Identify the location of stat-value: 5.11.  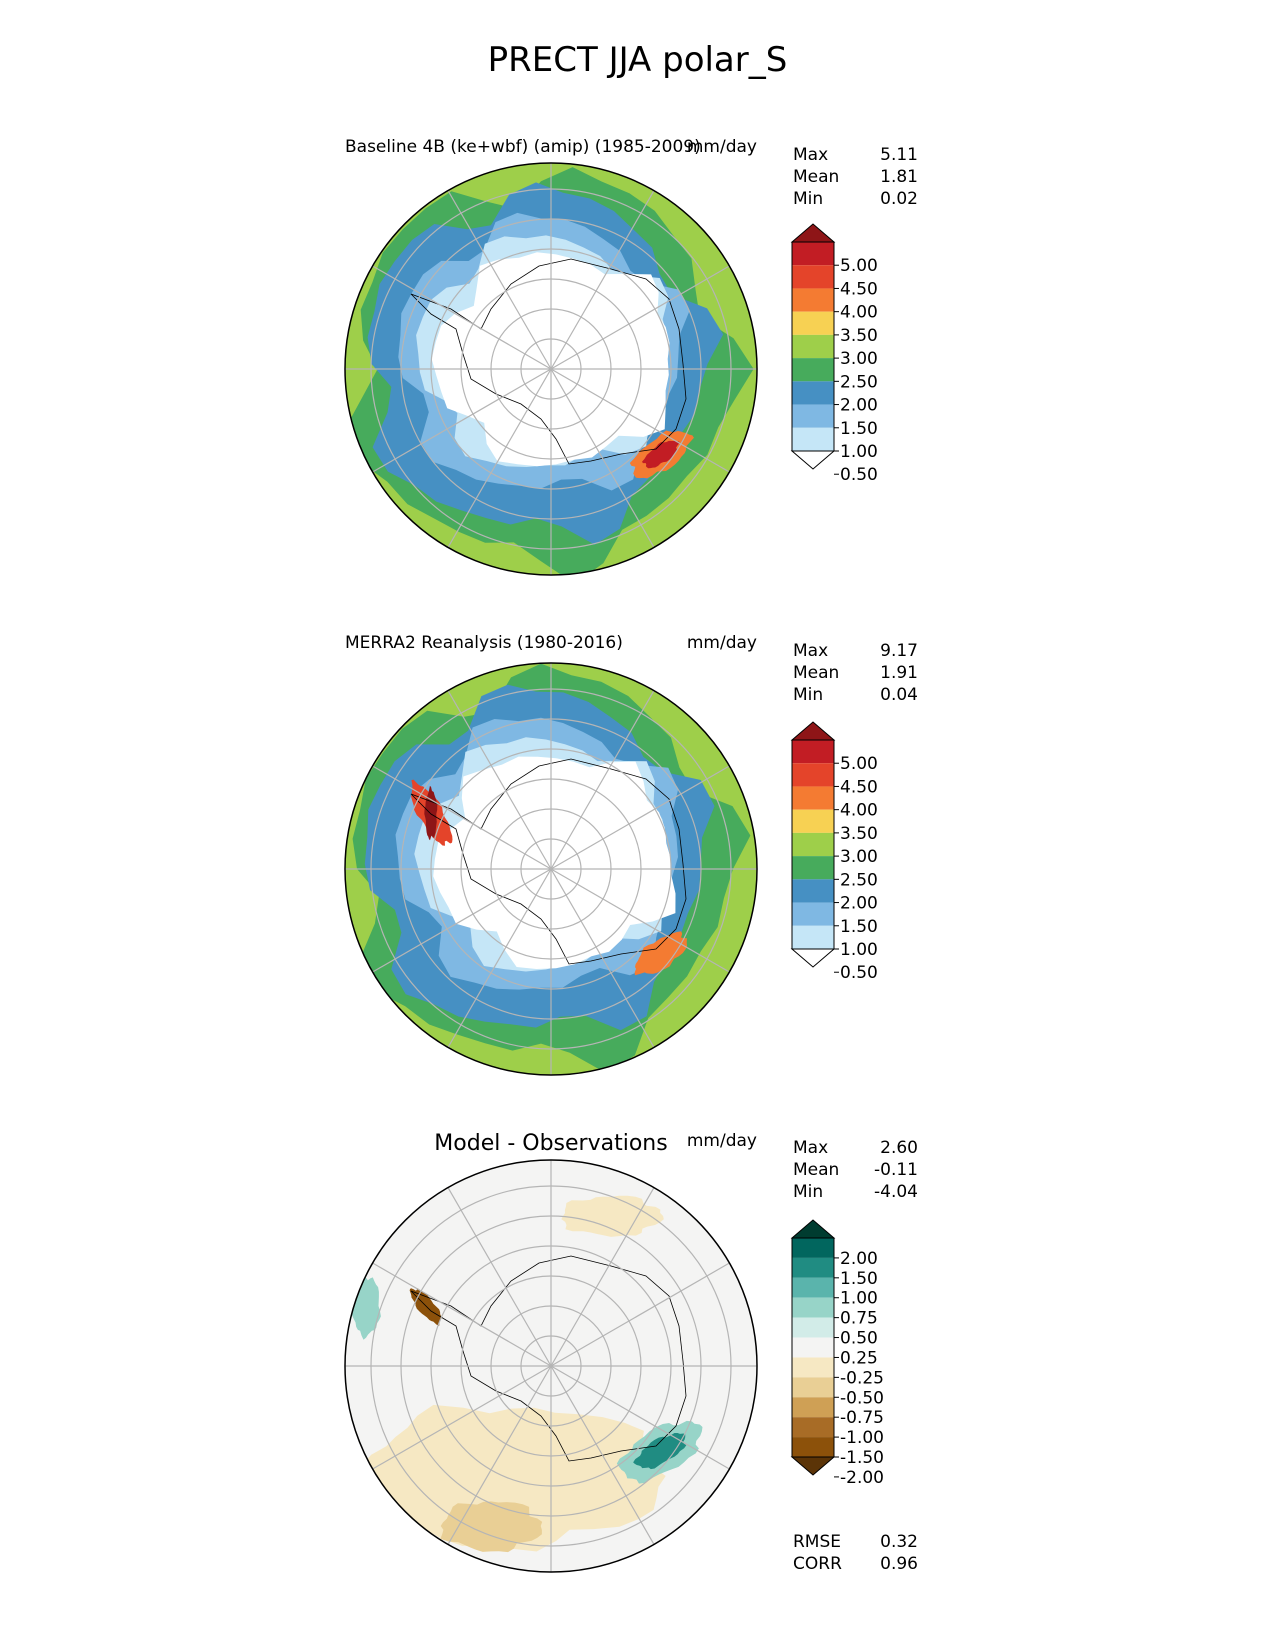
(899, 155).